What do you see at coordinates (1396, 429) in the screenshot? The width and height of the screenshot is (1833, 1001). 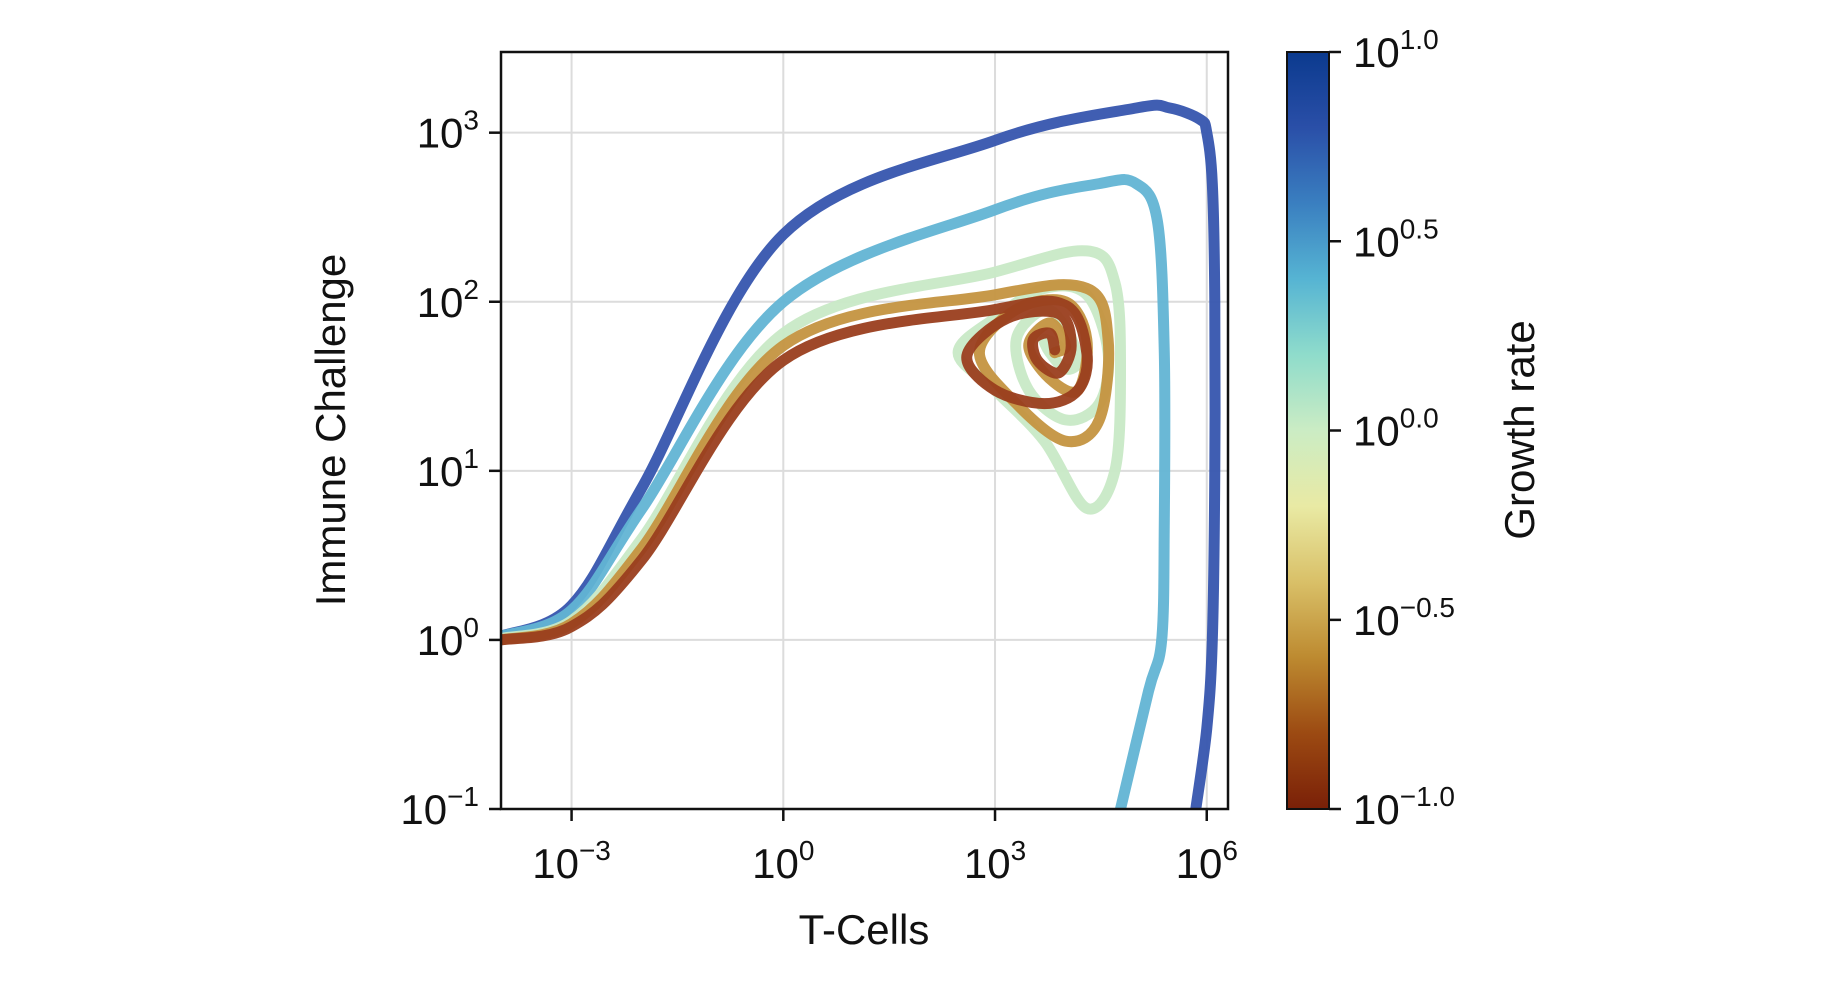 I see `colorbar-tick-label: 100.0` at bounding box center [1396, 429].